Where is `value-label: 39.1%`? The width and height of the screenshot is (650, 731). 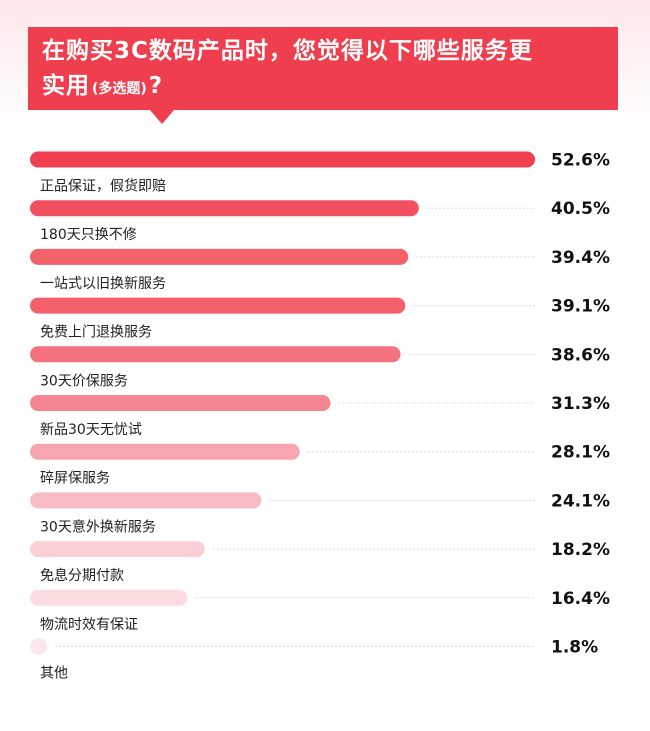
value-label: 39.1% is located at coordinates (580, 307).